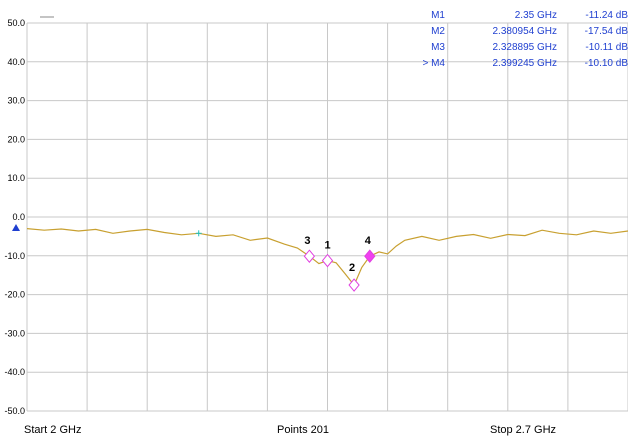 The image size is (628, 439). I want to click on y-tick-label: 40.0, so click(16, 62).